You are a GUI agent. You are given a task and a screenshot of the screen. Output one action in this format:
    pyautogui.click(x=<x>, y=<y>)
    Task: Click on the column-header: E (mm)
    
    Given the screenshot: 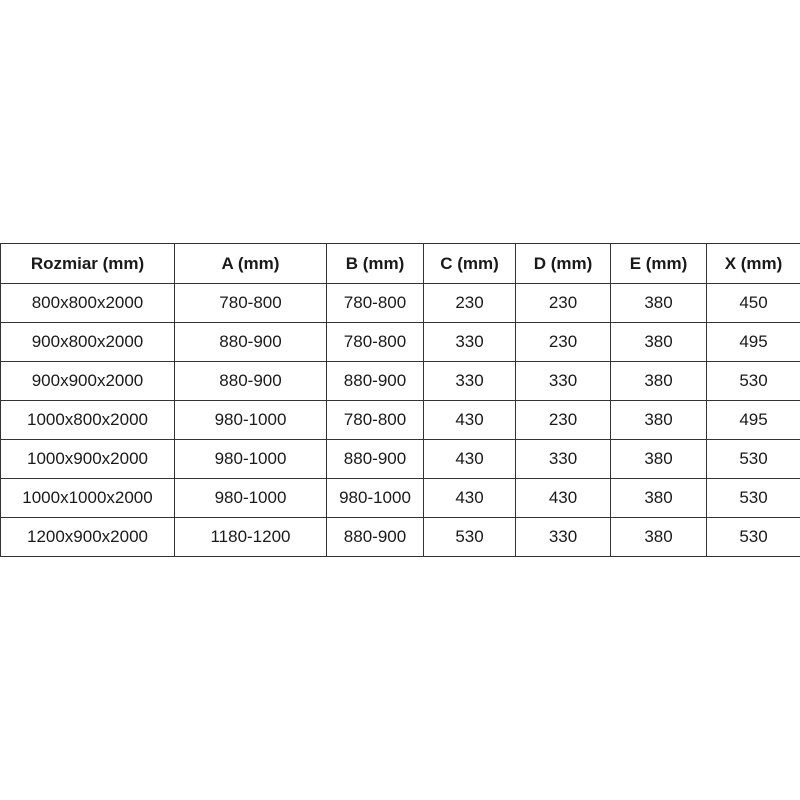 What is the action you would take?
    pyautogui.click(x=658, y=263)
    